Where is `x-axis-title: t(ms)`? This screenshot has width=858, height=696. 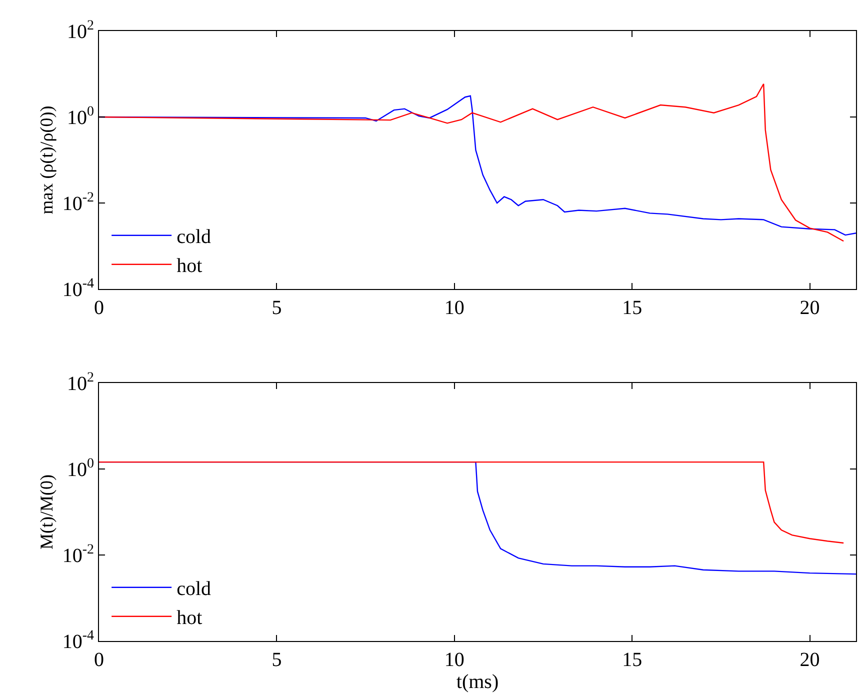
x-axis-title: t(ms) is located at coordinates (477, 682).